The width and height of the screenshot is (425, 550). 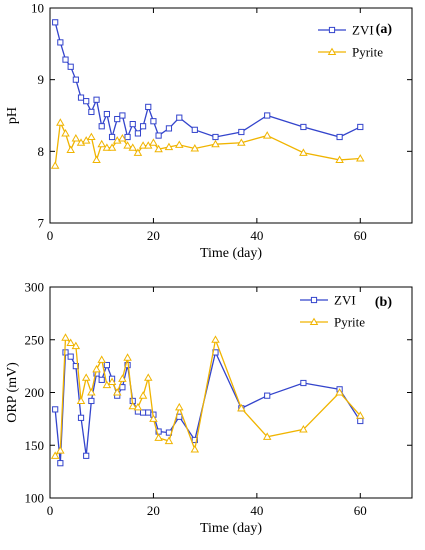 I want to click on y-tick-label: 8, so click(x=41, y=151).